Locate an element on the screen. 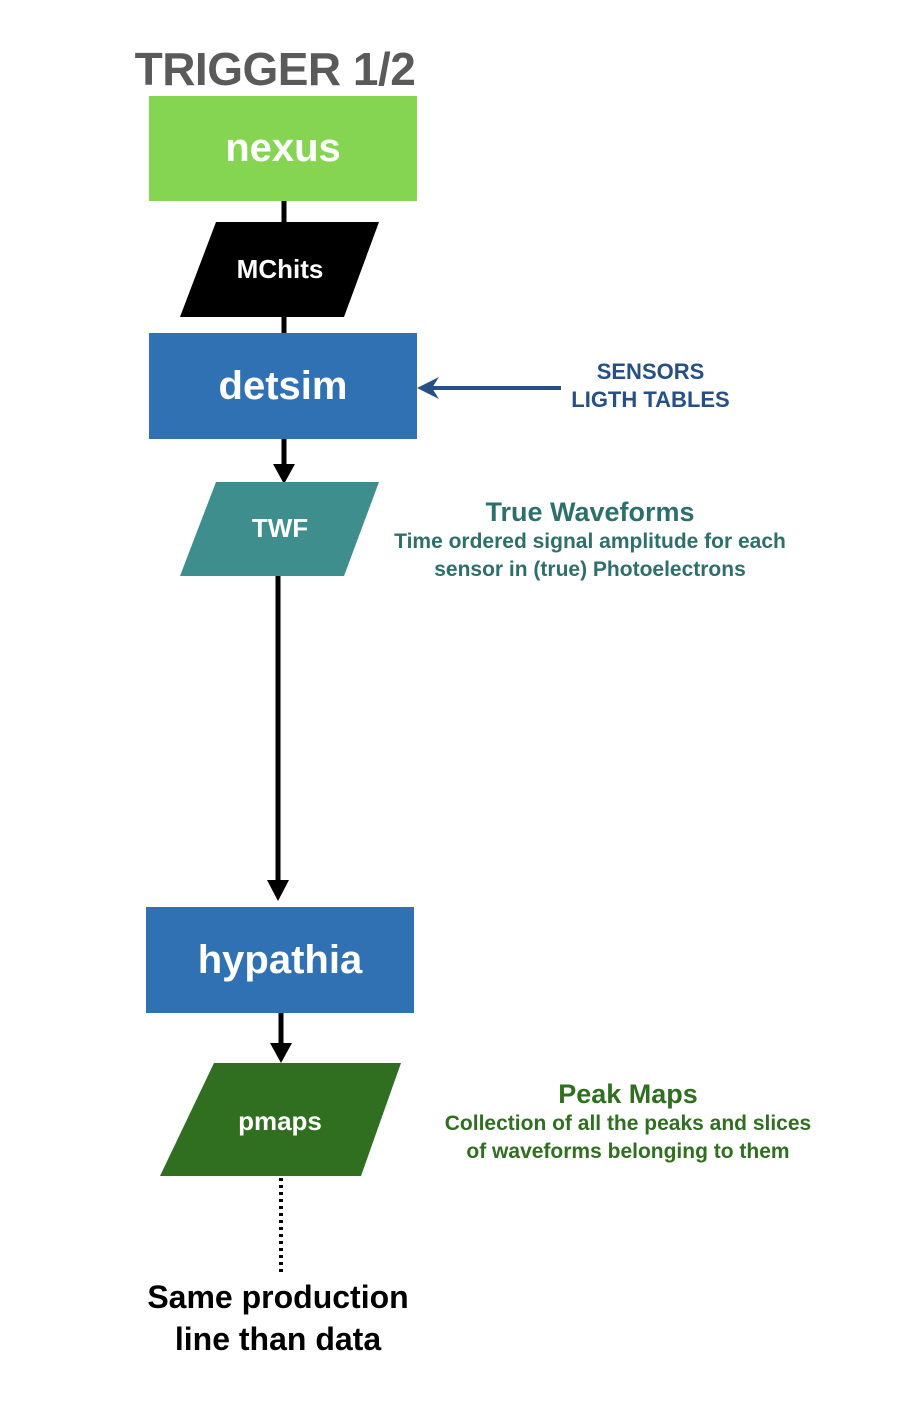 The height and width of the screenshot is (1424, 904). sensors-note: SENSORS LIGTH TABLES is located at coordinates (650, 386).